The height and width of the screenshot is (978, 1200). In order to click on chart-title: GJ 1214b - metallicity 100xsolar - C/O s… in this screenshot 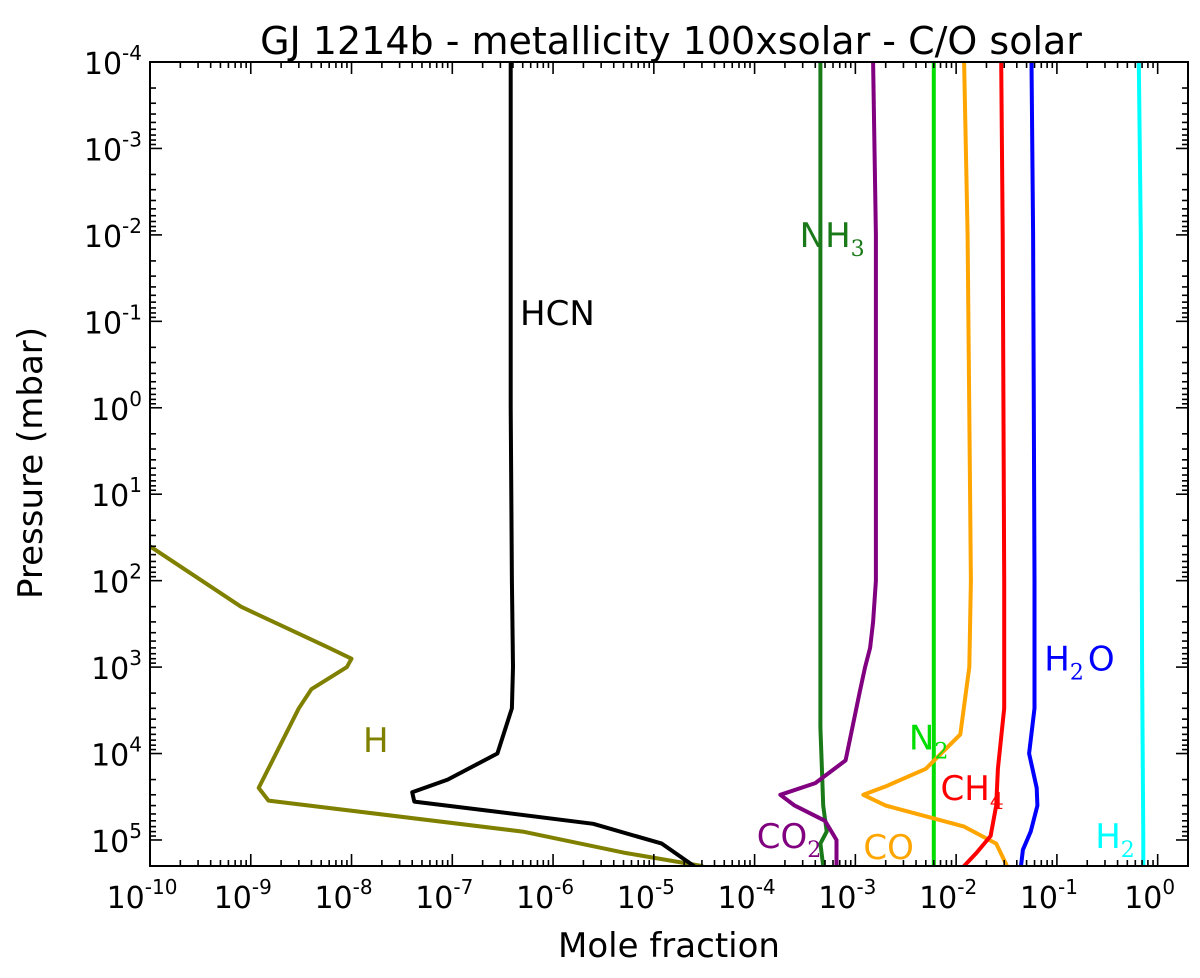, I will do `click(671, 41)`.